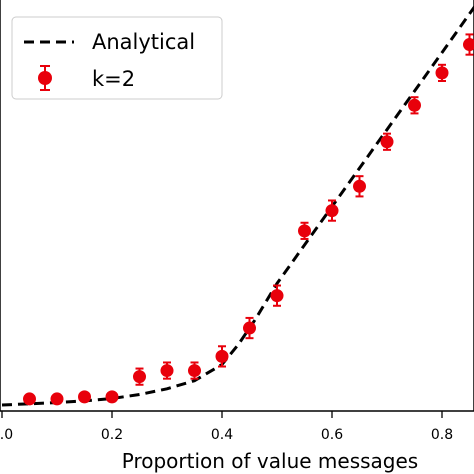  What do you see at coordinates (143, 42) in the screenshot?
I see `legend-analytical-label: Analytical` at bounding box center [143, 42].